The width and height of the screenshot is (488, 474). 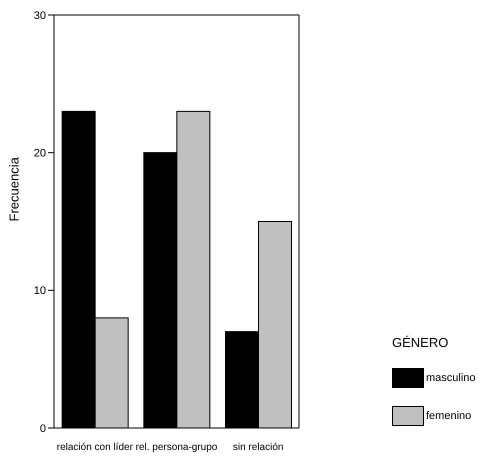 I want to click on legend-label: femenino, so click(x=448, y=416).